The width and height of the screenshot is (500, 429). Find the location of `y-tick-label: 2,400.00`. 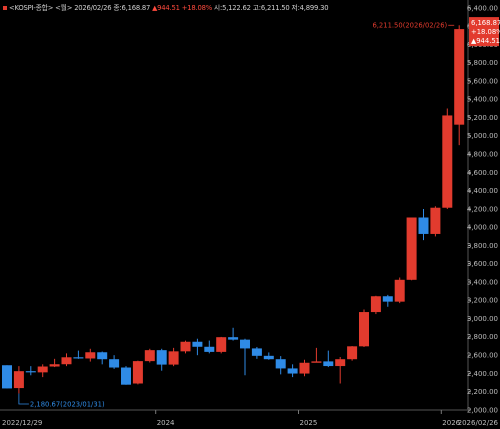

y-tick-label: 2,400.00 is located at coordinates (482, 374).